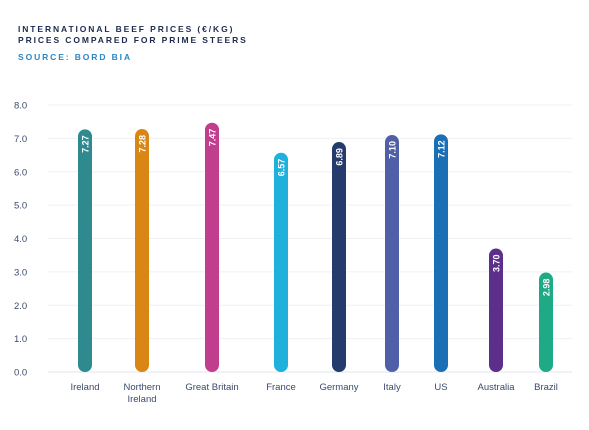  Describe the element at coordinates (20, 206) in the screenshot. I see `y-tick-label: 5.0` at that location.